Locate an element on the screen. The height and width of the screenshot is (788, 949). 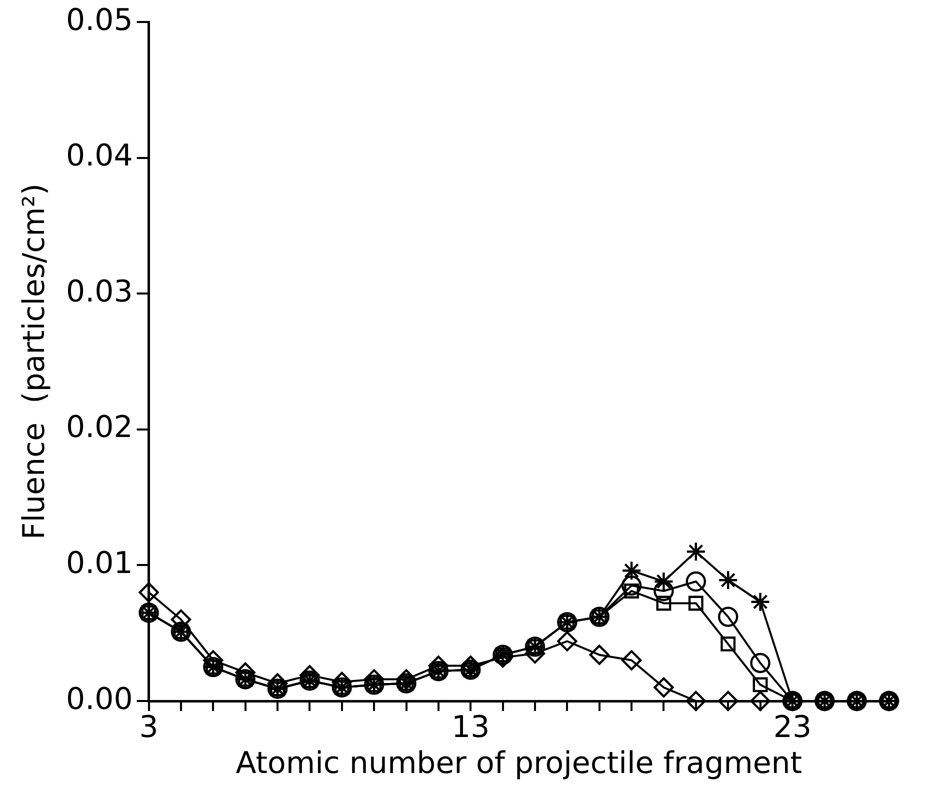
x-tick-label: 23 is located at coordinates (792, 727).